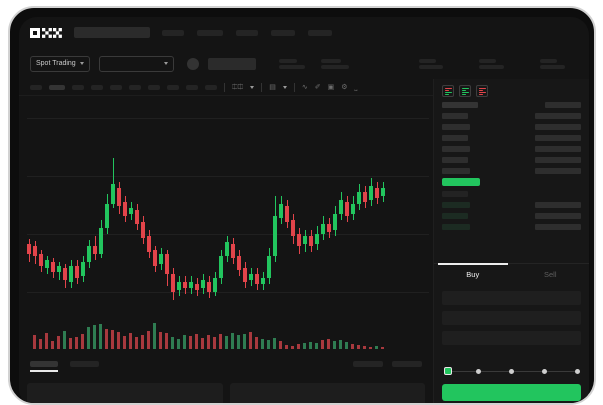 The image size is (603, 405). Describe the element at coordinates (238, 87) in the screenshot. I see `indicators-icon: ⎅⎅` at that location.